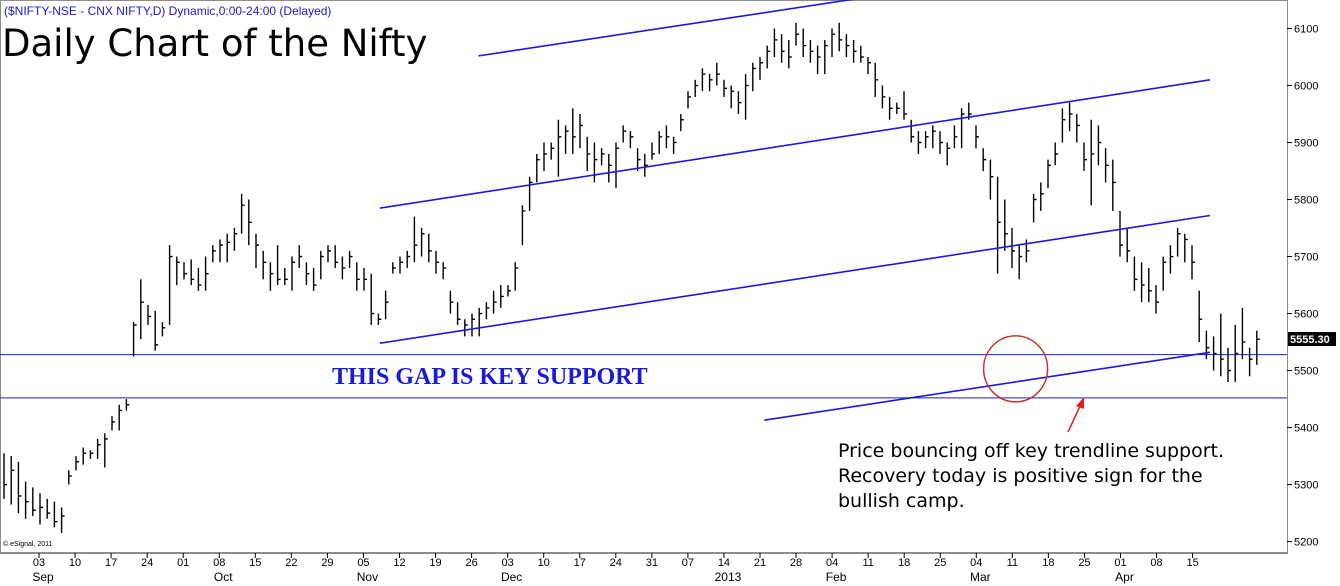  Describe the element at coordinates (367, 577) in the screenshot. I see `x-month-label: Nov` at that location.